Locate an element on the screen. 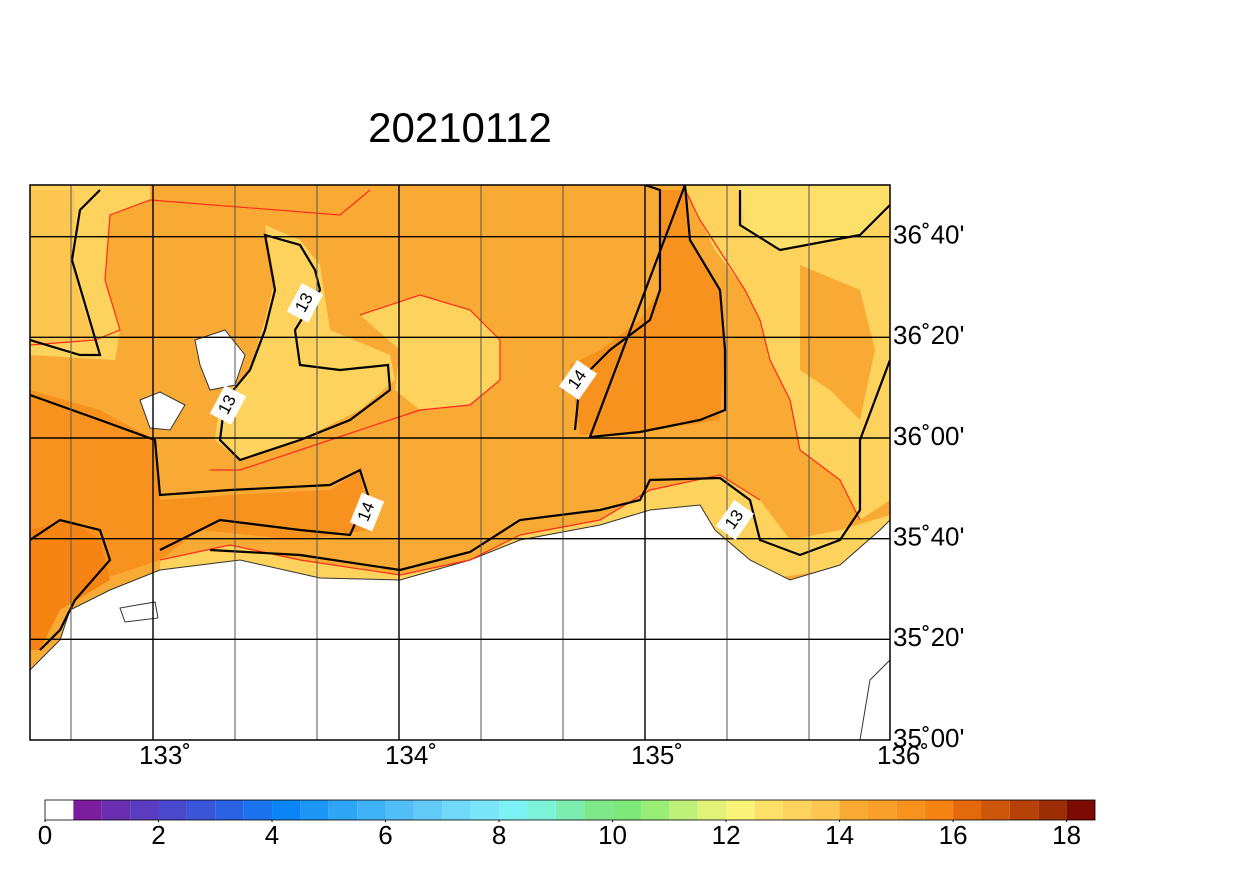 Image resolution: width=1237 pixels, height=875 pixels. lon-label: 134˚ is located at coordinates (411, 755).